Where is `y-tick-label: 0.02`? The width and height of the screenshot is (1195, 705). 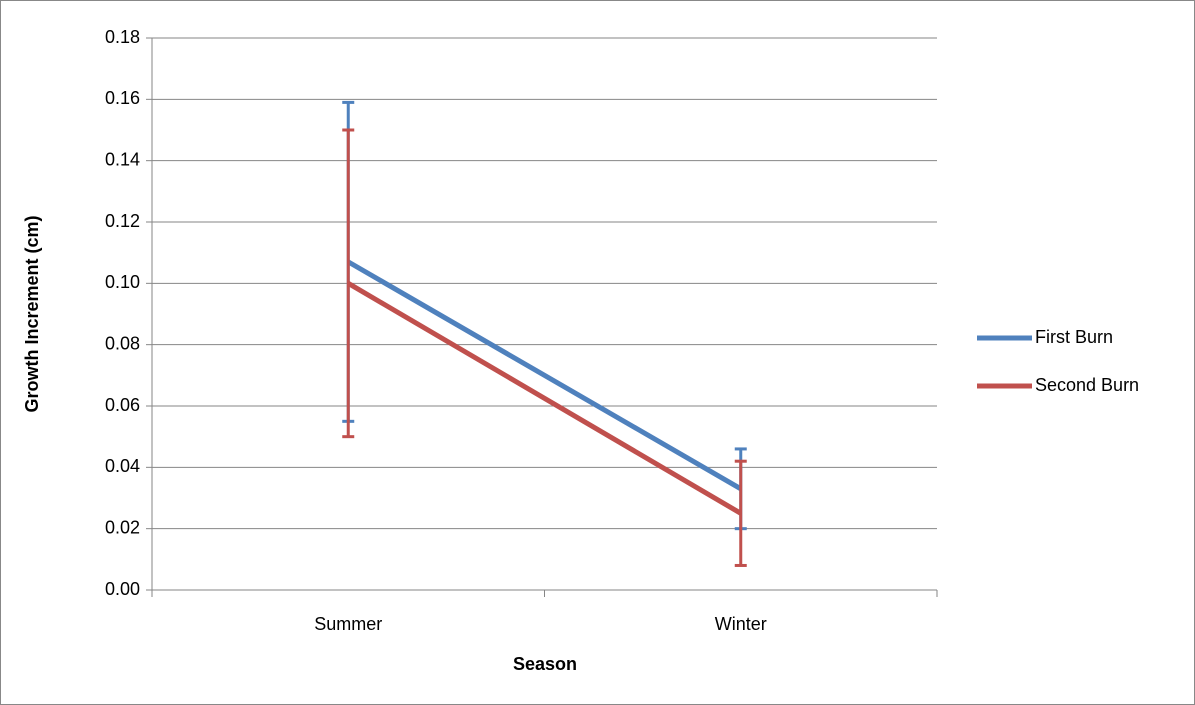
y-tick-label: 0.02 is located at coordinates (122, 527).